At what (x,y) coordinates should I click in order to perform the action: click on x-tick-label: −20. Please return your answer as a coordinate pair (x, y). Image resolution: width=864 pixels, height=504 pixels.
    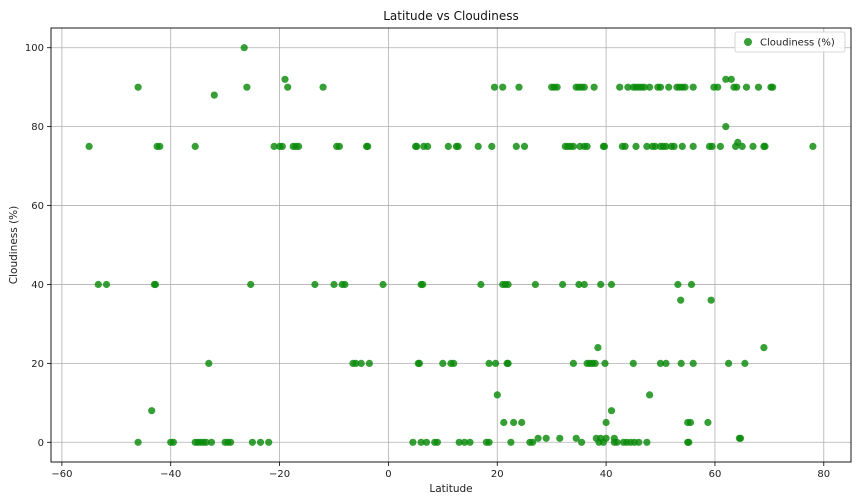
    Looking at the image, I should click on (279, 474).